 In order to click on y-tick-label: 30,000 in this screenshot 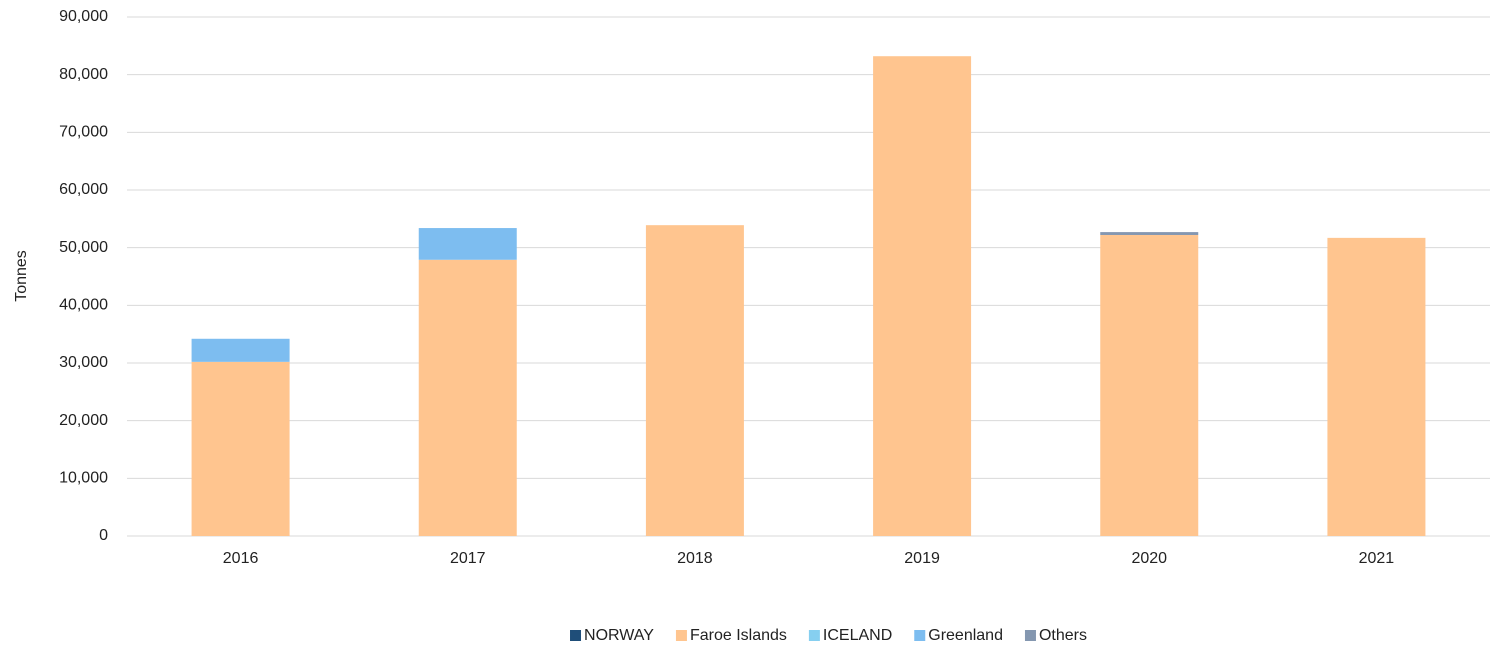, I will do `click(83, 362)`.